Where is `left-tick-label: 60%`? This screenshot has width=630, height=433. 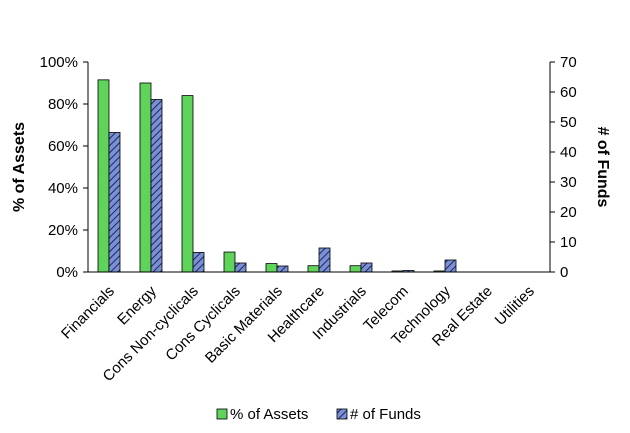 left-tick-label: 60% is located at coordinates (63, 146).